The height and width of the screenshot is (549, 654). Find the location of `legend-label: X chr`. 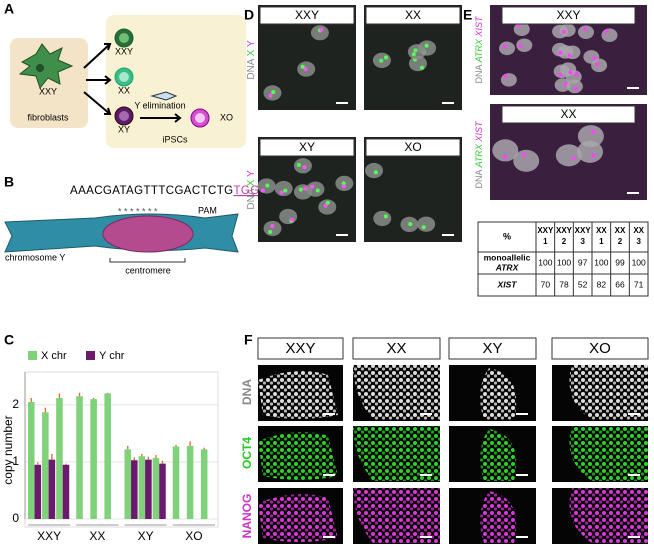

legend-label: X chr is located at coordinates (54, 356).